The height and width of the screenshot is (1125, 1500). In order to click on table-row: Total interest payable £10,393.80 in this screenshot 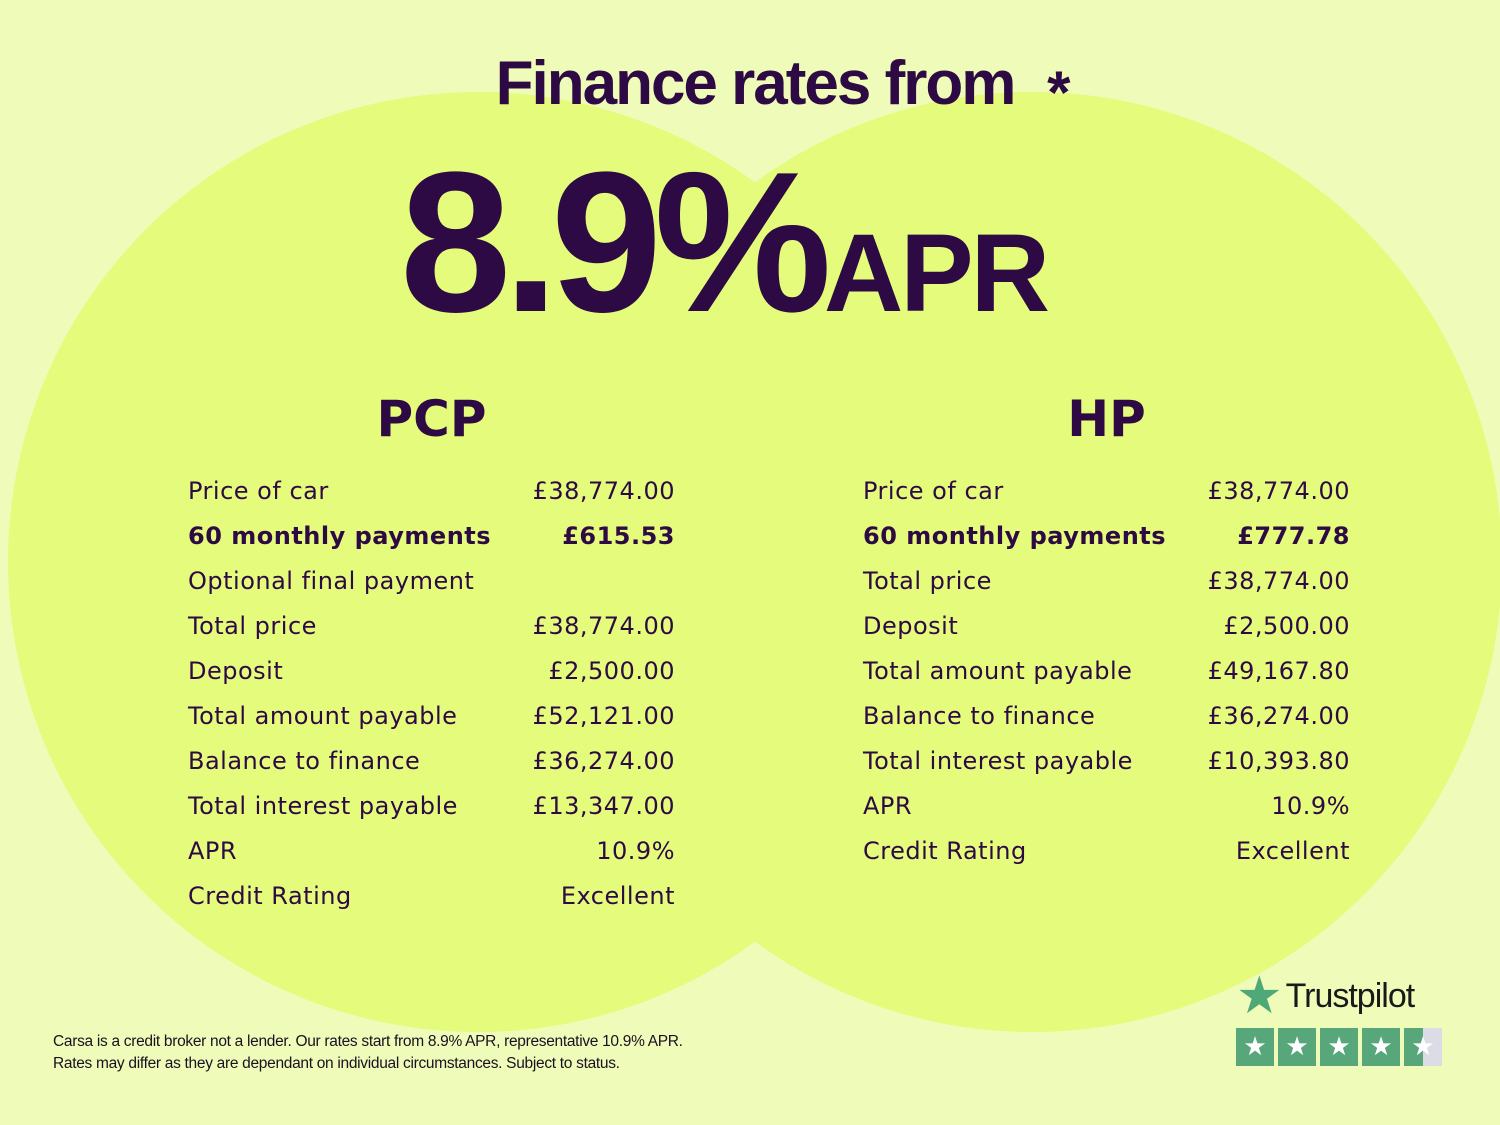, I will do `click(1106, 769)`.